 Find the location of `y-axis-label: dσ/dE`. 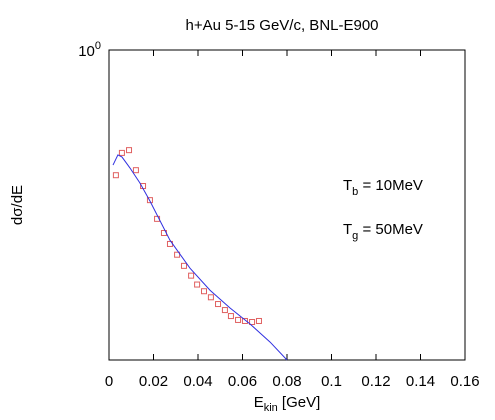

y-axis-label: dσ/dE is located at coordinates (17, 205).